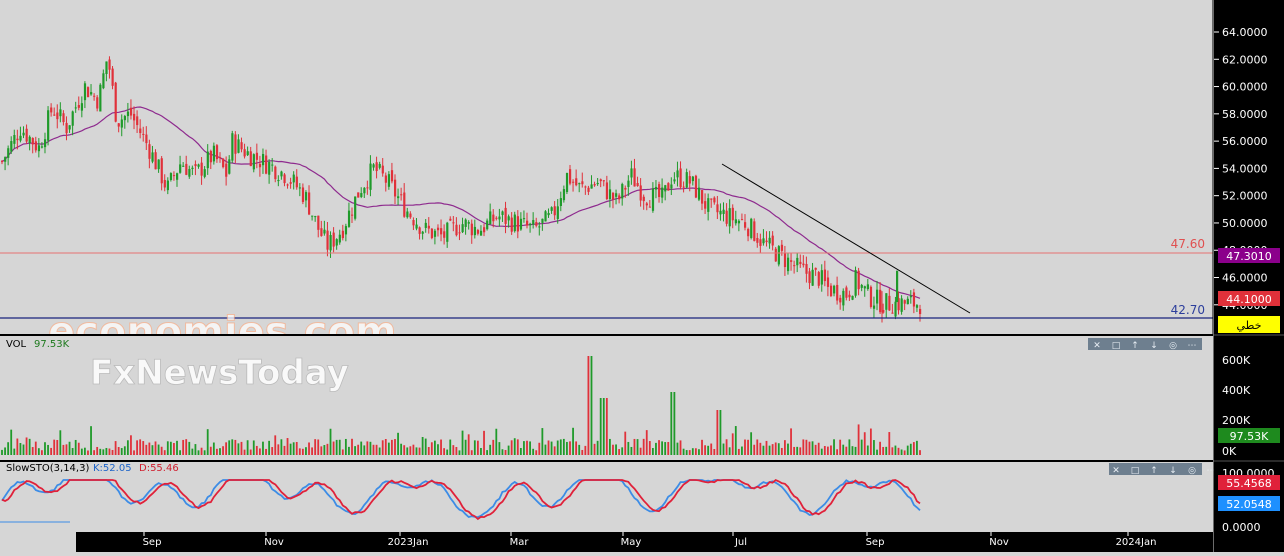  What do you see at coordinates (1116, 471) in the screenshot?
I see `close-icon: ✕` at bounding box center [1116, 471].